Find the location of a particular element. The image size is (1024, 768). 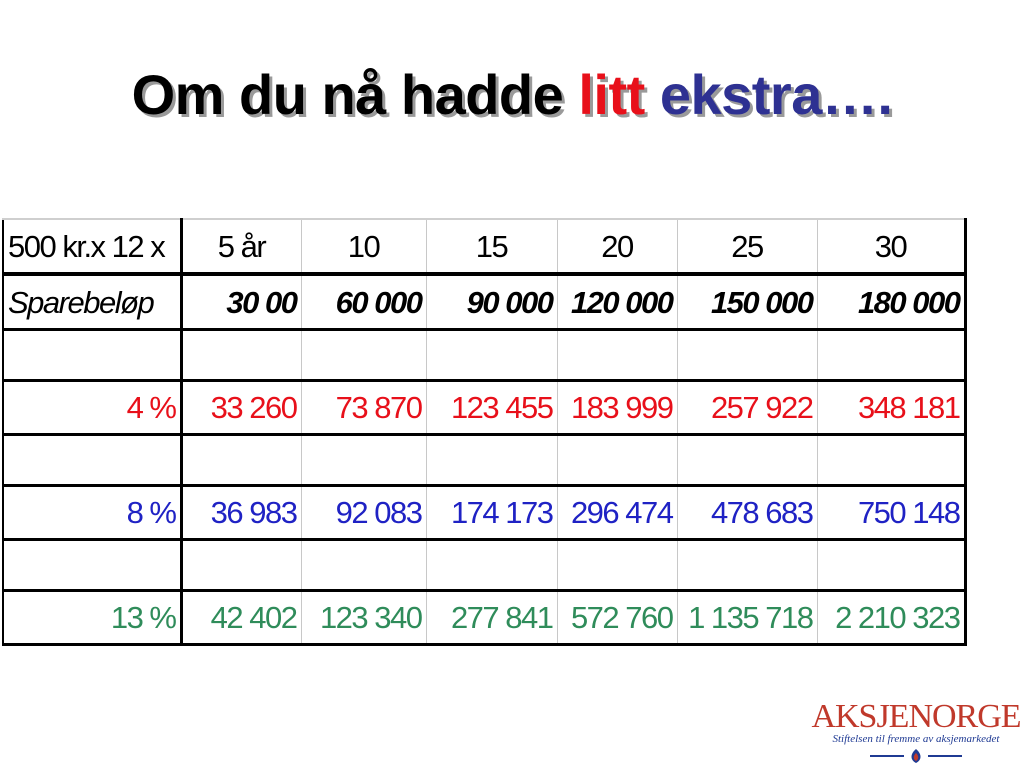

table-cell: 478 683 is located at coordinates (747, 513).